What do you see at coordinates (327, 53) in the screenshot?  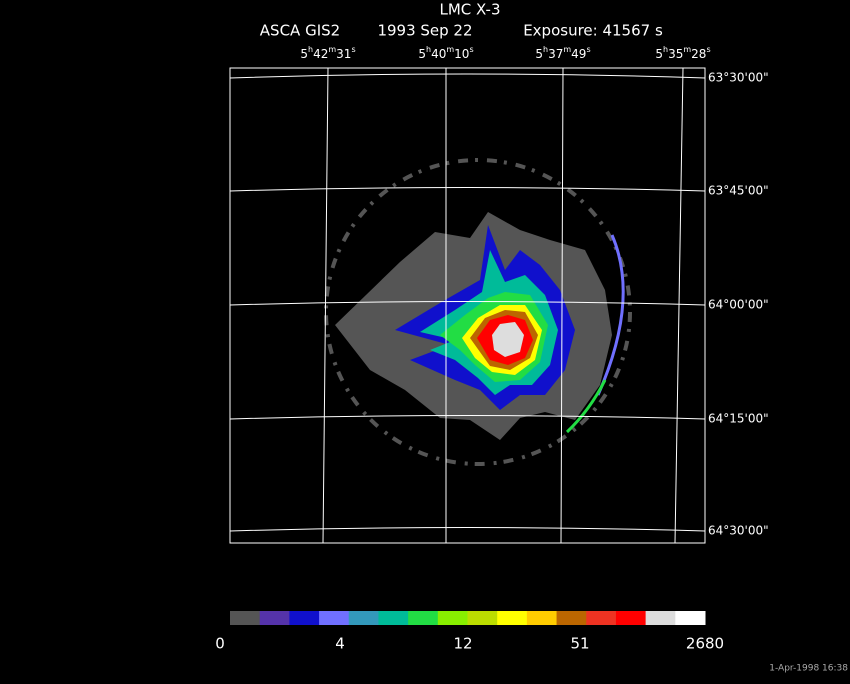 I see `ra-label: 5h42m31s` at bounding box center [327, 53].